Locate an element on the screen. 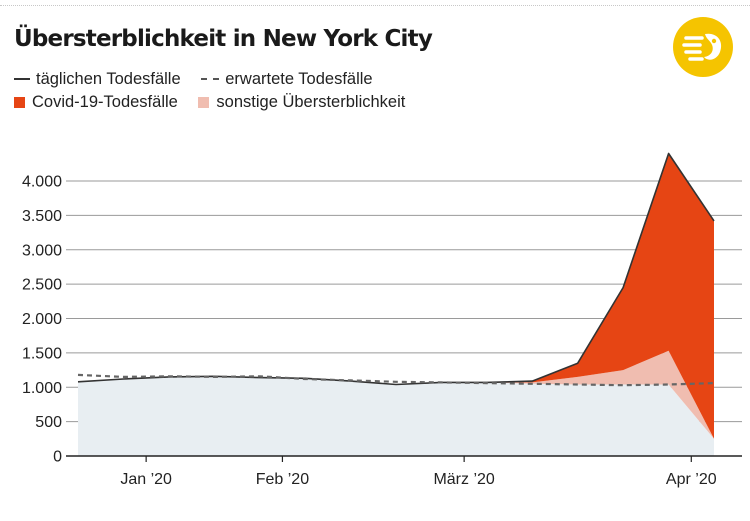  area-other-excess is located at coordinates (396, 394).